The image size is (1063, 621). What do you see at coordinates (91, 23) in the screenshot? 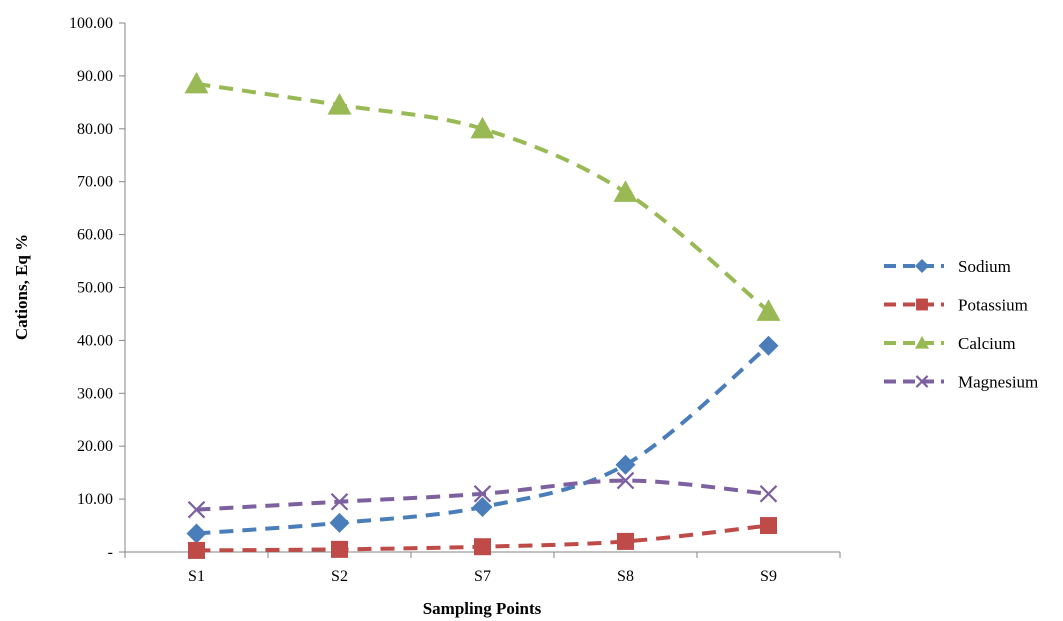
I see `y-tick-label: 100.00` at bounding box center [91, 23].